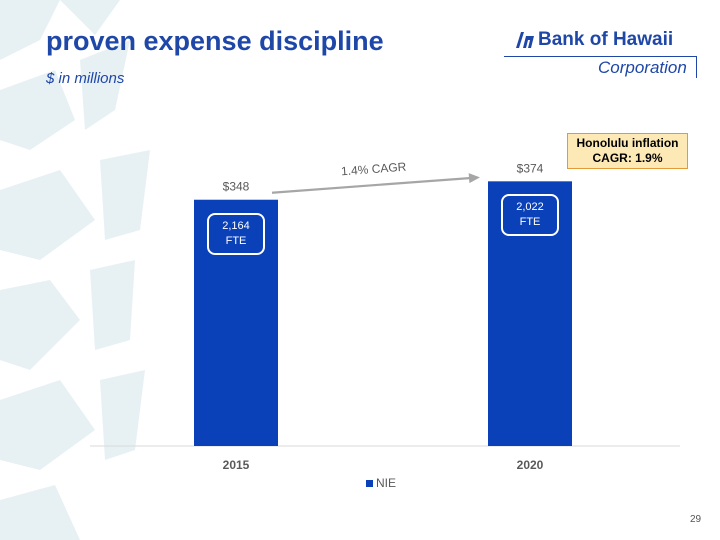  What do you see at coordinates (236, 225) in the screenshot?
I see `fte-value: 2,164` at bounding box center [236, 225].